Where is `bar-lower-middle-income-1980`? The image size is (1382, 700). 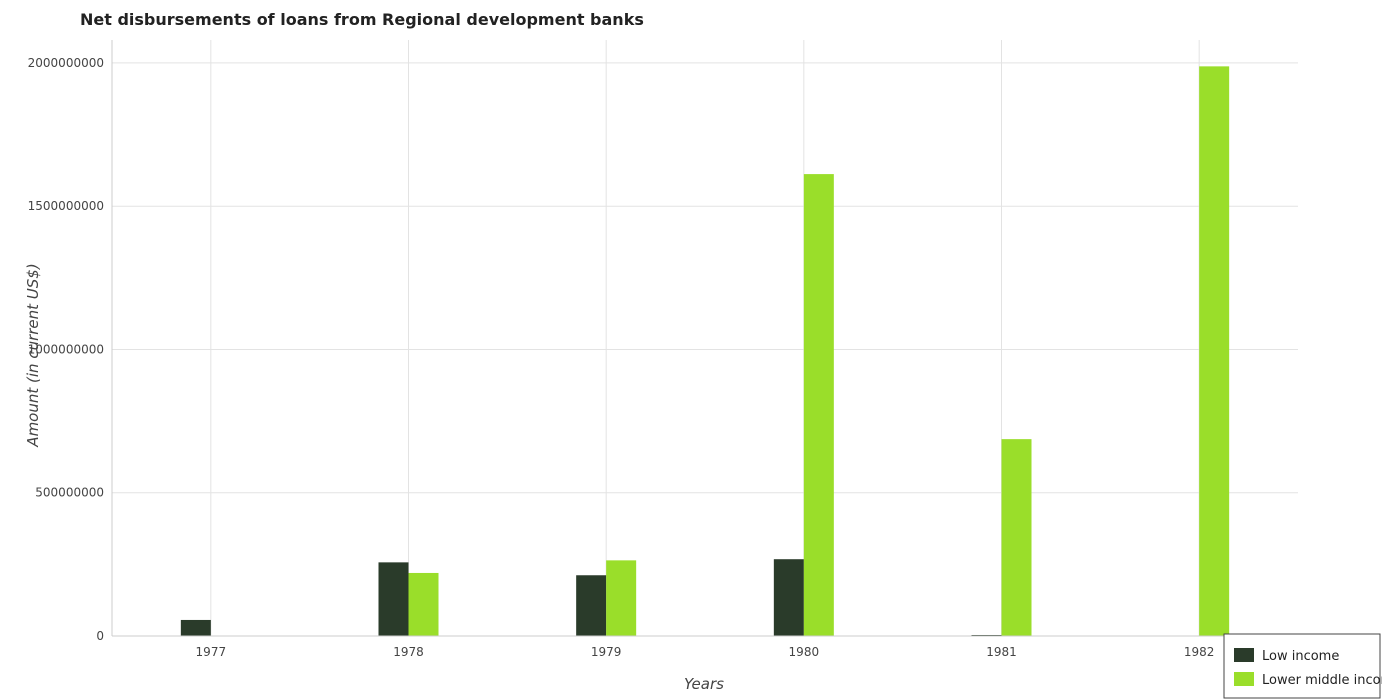 bar-lower-middle-income-1980 is located at coordinates (818, 405).